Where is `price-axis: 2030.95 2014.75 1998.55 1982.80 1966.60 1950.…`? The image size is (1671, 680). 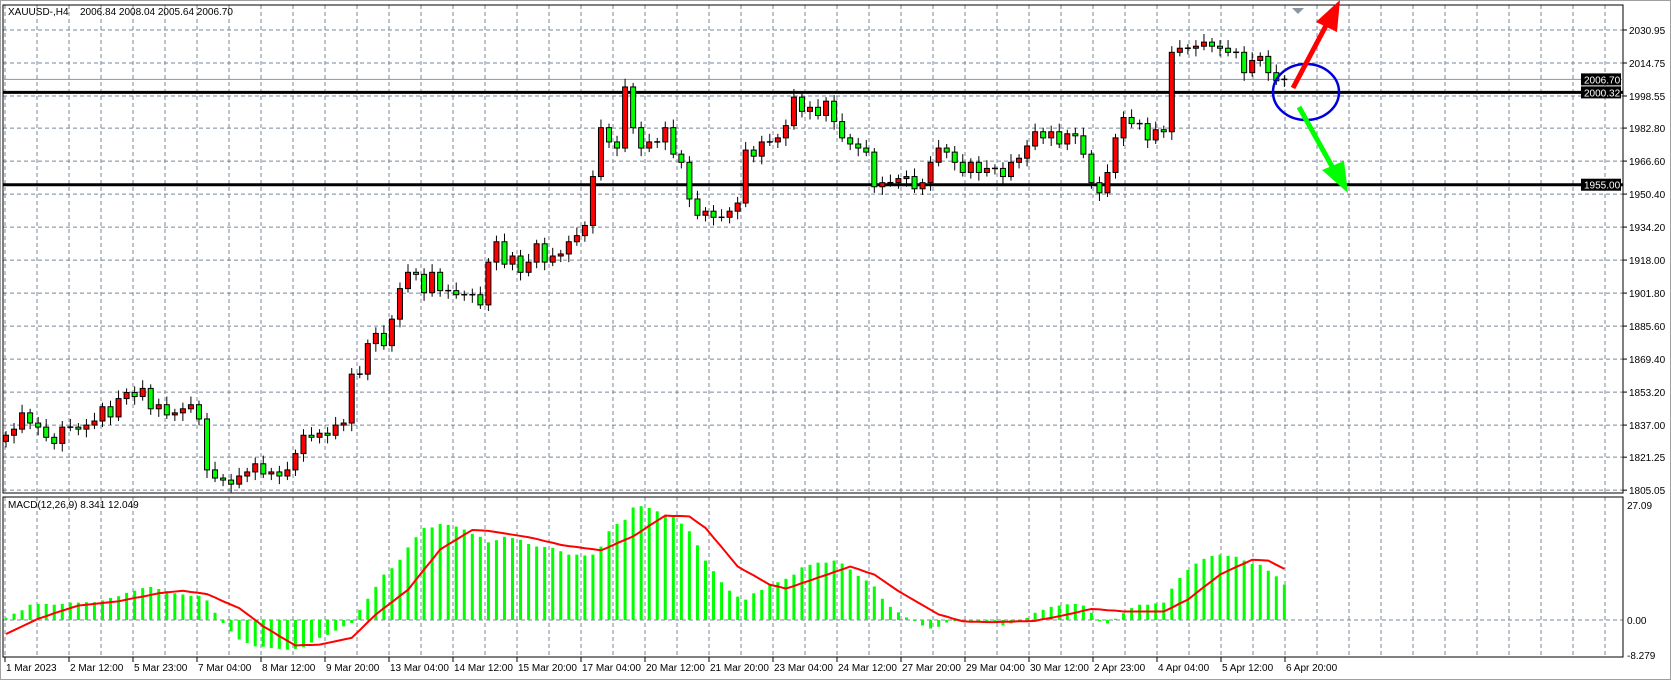
price-axis: 2030.95 2014.75 1998.55 1982.80 1966.60 1950.… is located at coordinates (1644, 261).